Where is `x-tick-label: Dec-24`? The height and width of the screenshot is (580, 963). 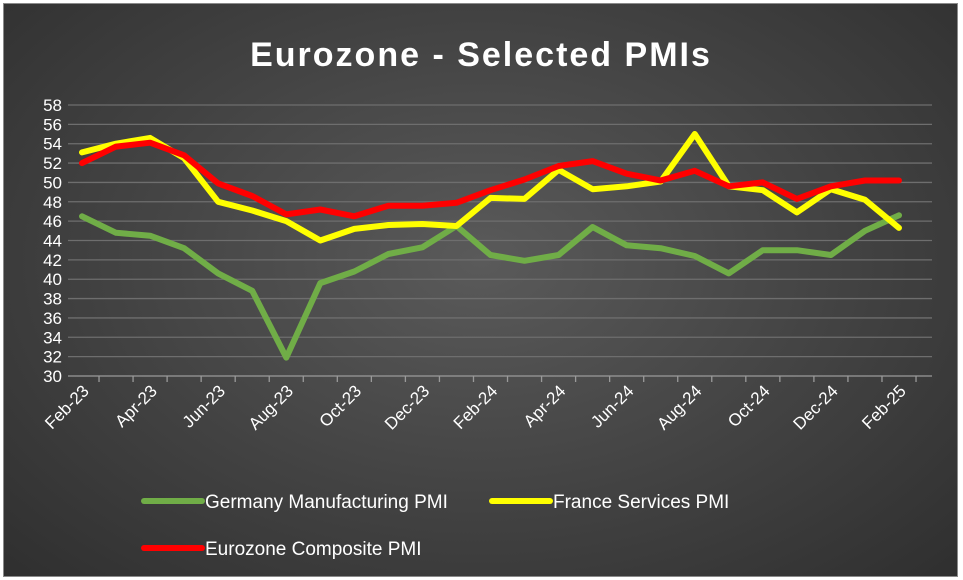
x-tick-label: Dec-24 is located at coordinates (816, 407).